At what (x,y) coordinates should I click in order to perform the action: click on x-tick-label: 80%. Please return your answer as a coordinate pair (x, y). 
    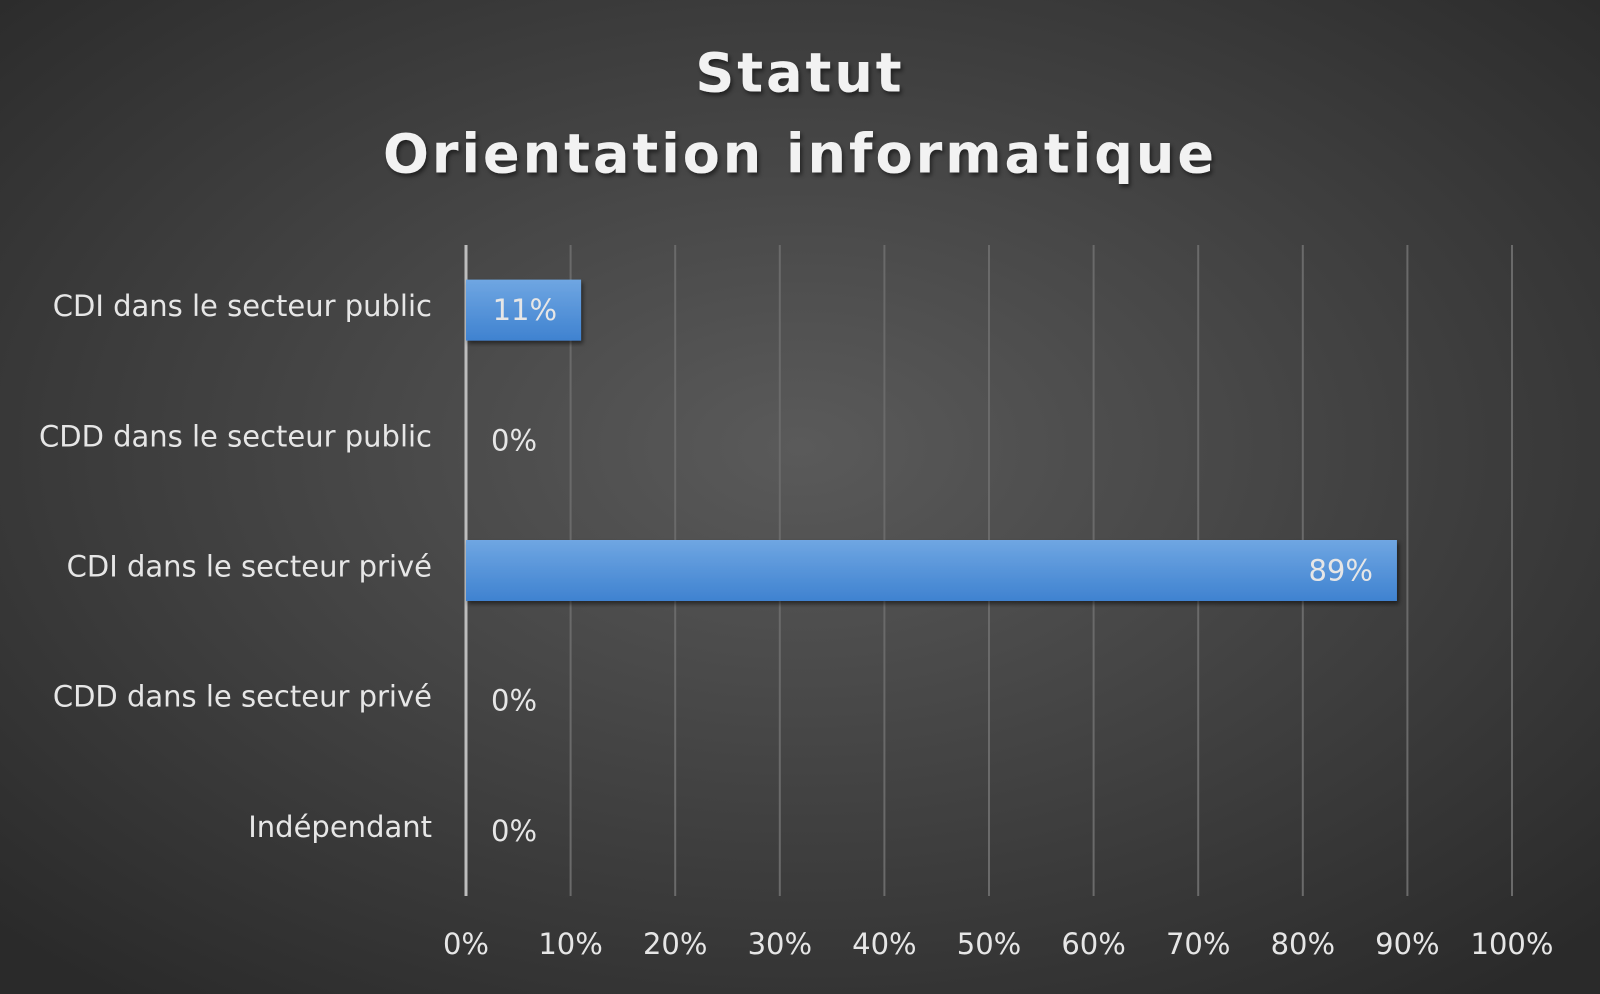
    Looking at the image, I should click on (1303, 944).